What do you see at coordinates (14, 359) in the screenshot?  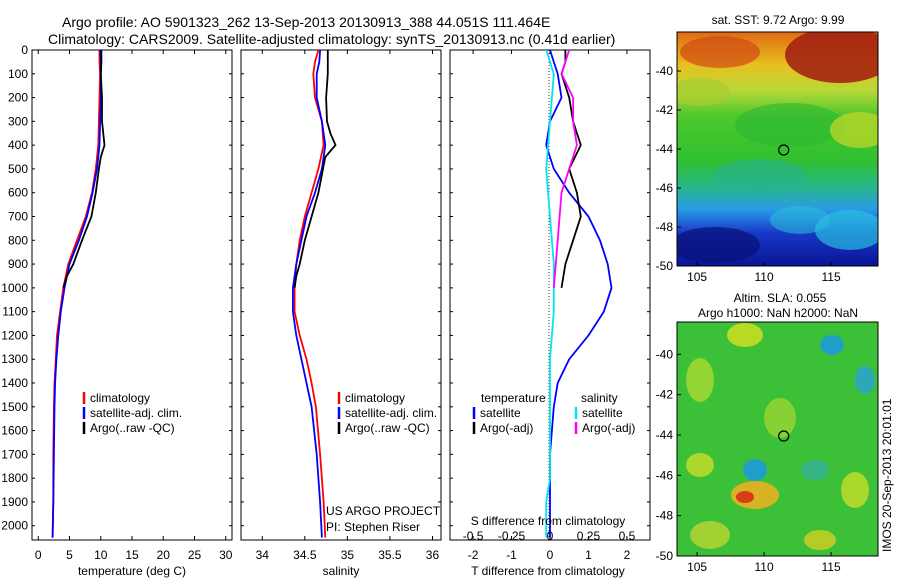 I see `depth-tick-label: 1300` at bounding box center [14, 359].